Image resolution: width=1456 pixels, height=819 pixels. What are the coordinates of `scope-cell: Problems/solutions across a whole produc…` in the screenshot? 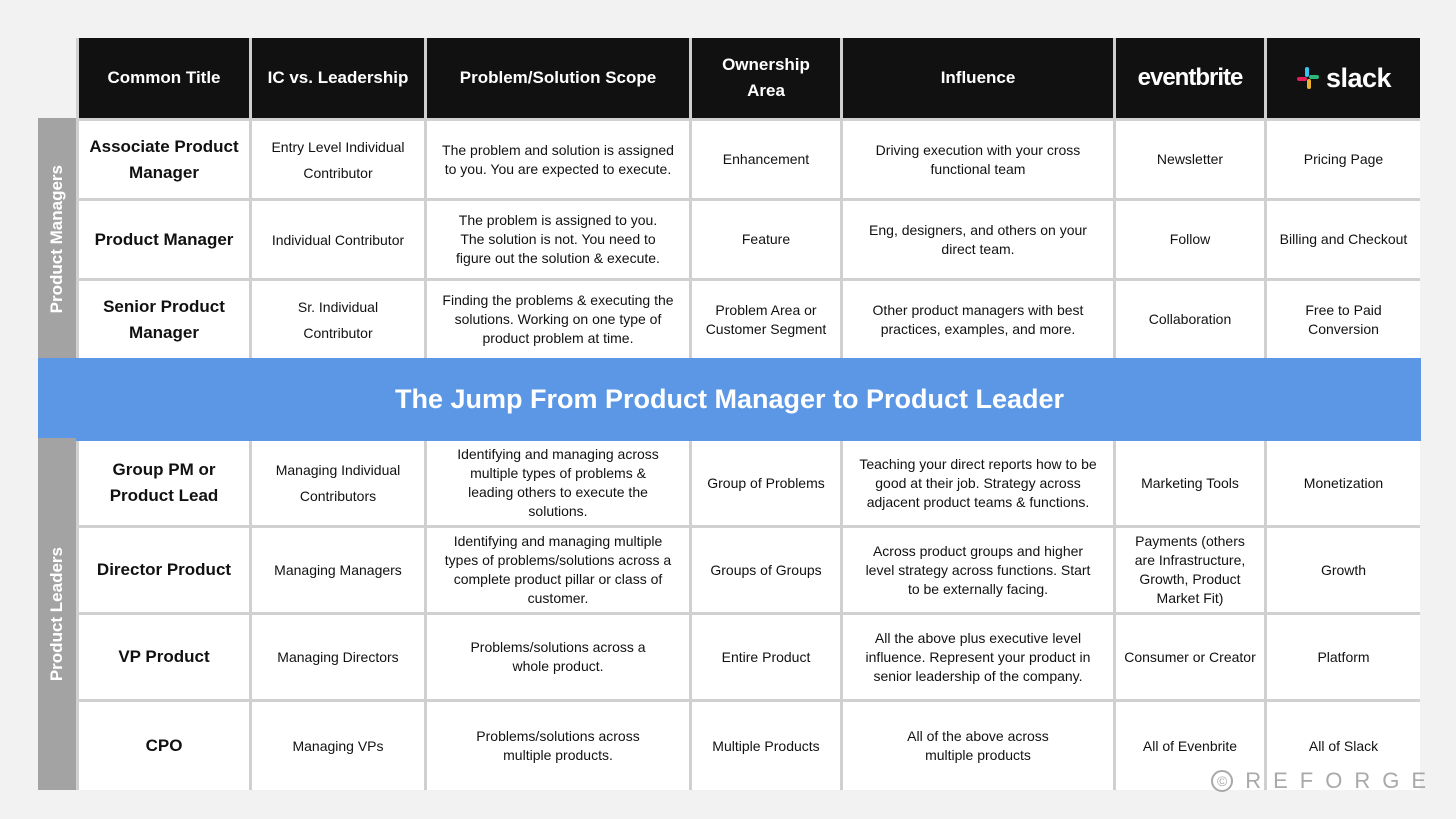 It's located at (558, 657).